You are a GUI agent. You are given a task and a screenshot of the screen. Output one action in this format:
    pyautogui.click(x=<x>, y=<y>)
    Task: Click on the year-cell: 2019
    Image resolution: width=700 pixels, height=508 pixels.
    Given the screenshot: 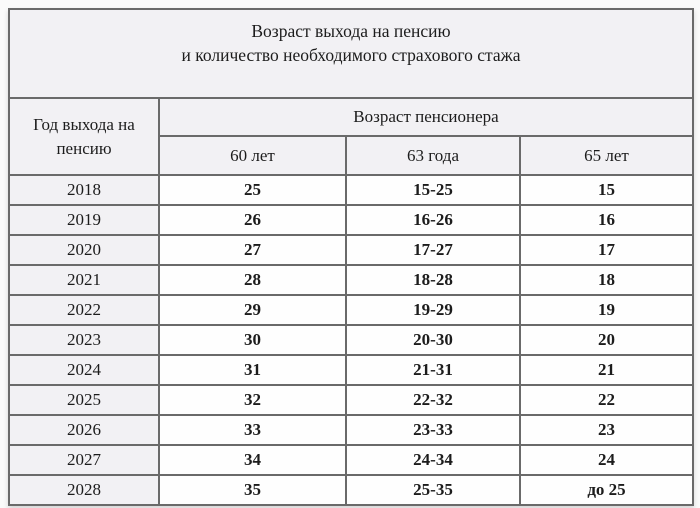 What is the action you would take?
    pyautogui.click(x=84, y=220)
    